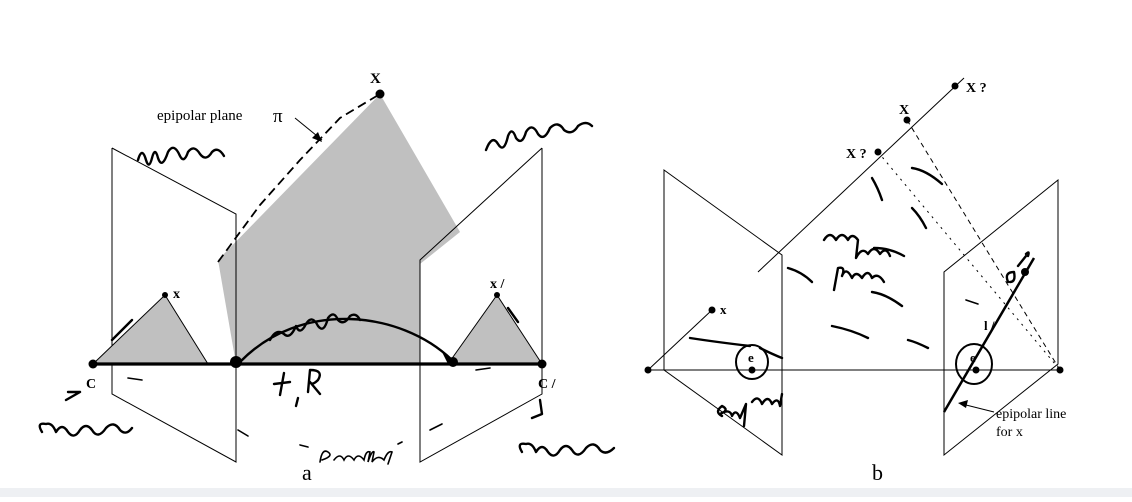 This screenshot has height=502, width=1132. What do you see at coordinates (978, 408) in the screenshot?
I see `epipolar-line-arrow` at bounding box center [978, 408].